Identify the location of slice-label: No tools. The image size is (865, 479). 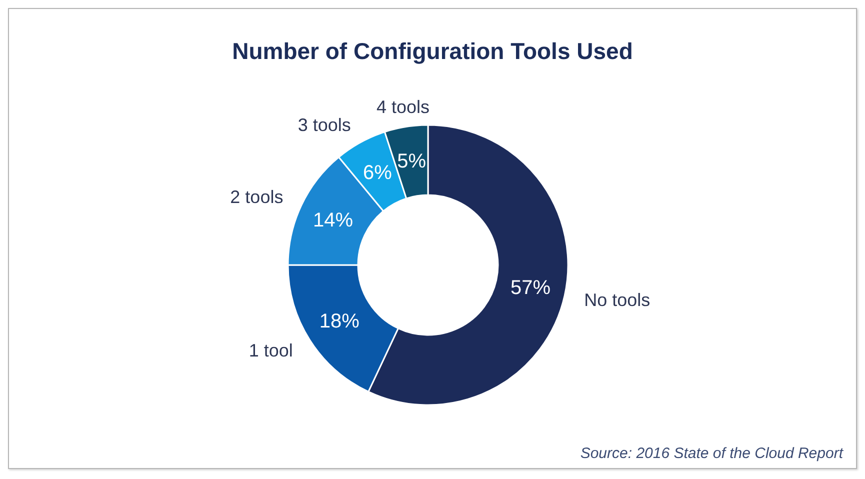
(617, 300).